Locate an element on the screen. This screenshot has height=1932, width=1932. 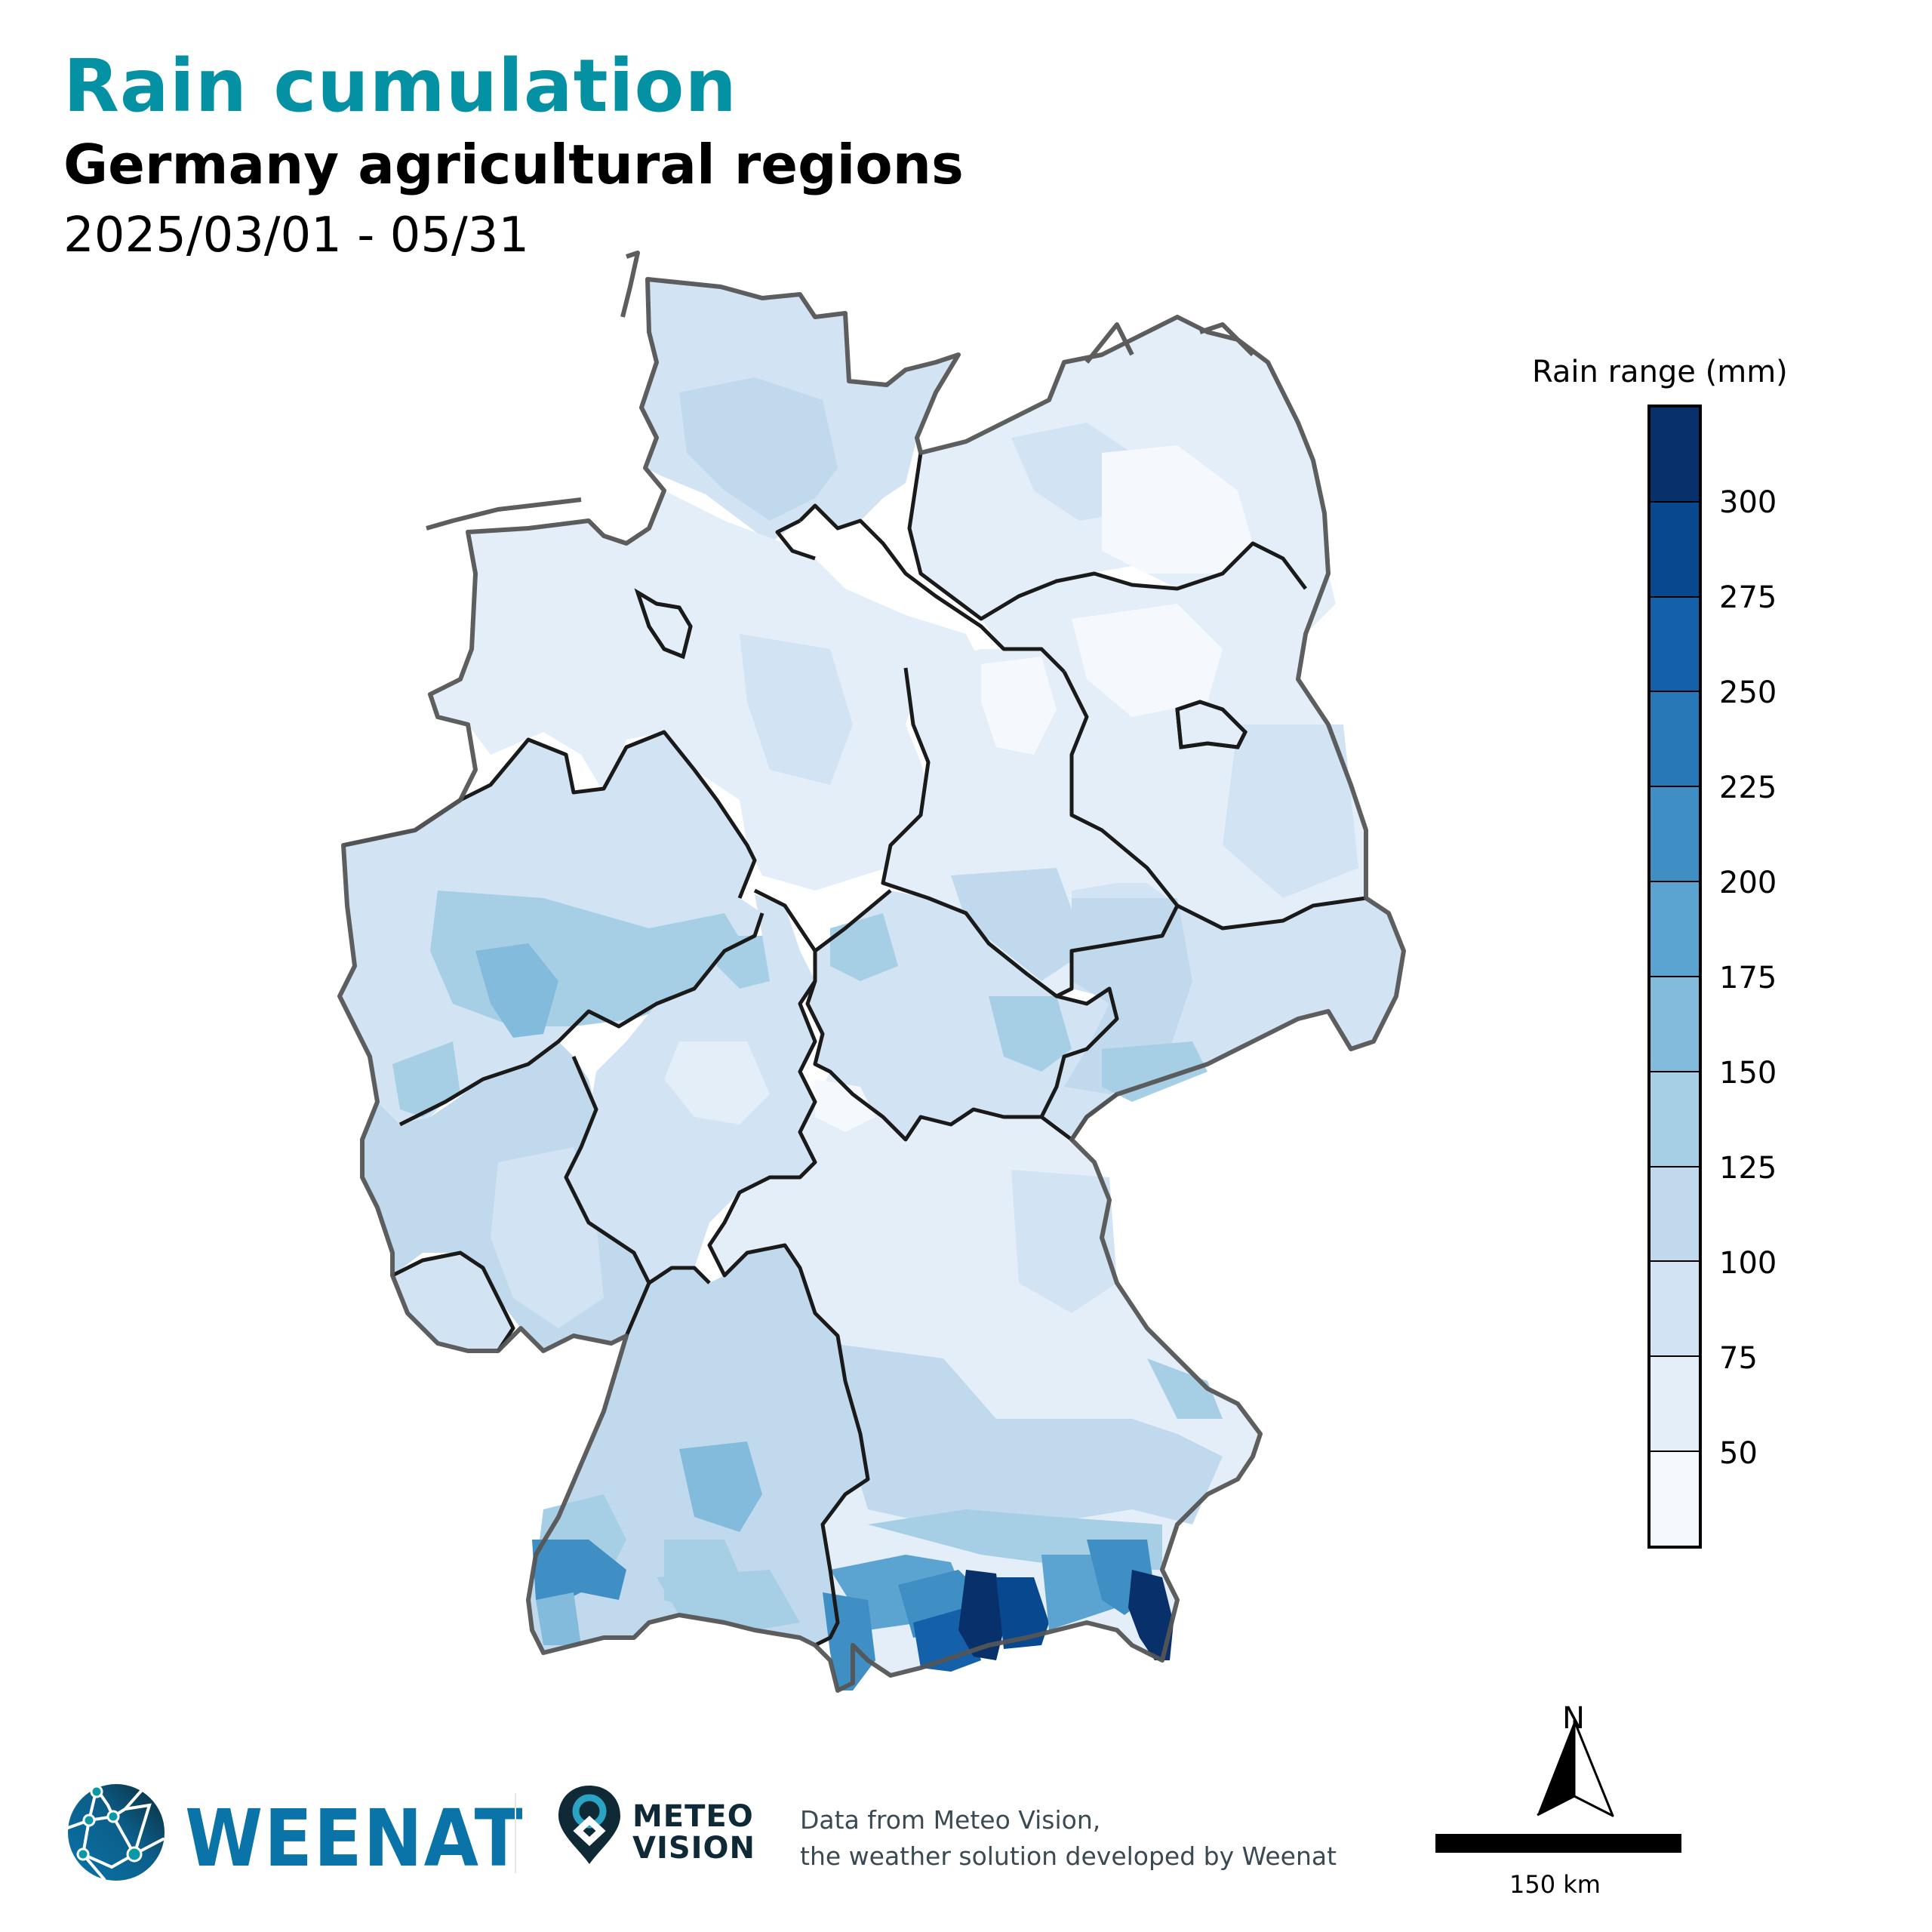
colorbar-tick: 275 is located at coordinates (1748, 597).